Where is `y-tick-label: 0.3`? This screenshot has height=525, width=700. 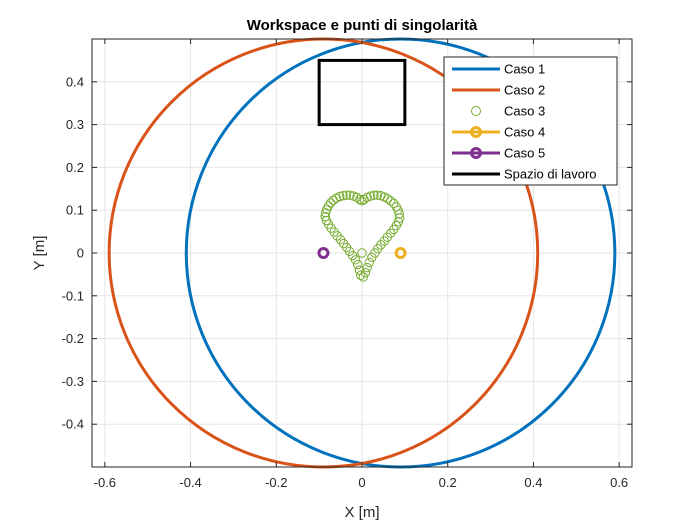
y-tick-label: 0.3 is located at coordinates (75, 124).